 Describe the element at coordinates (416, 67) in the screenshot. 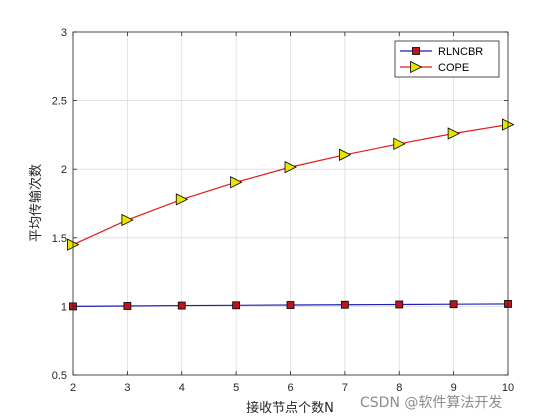

I see `legend-marker-cope` at that location.